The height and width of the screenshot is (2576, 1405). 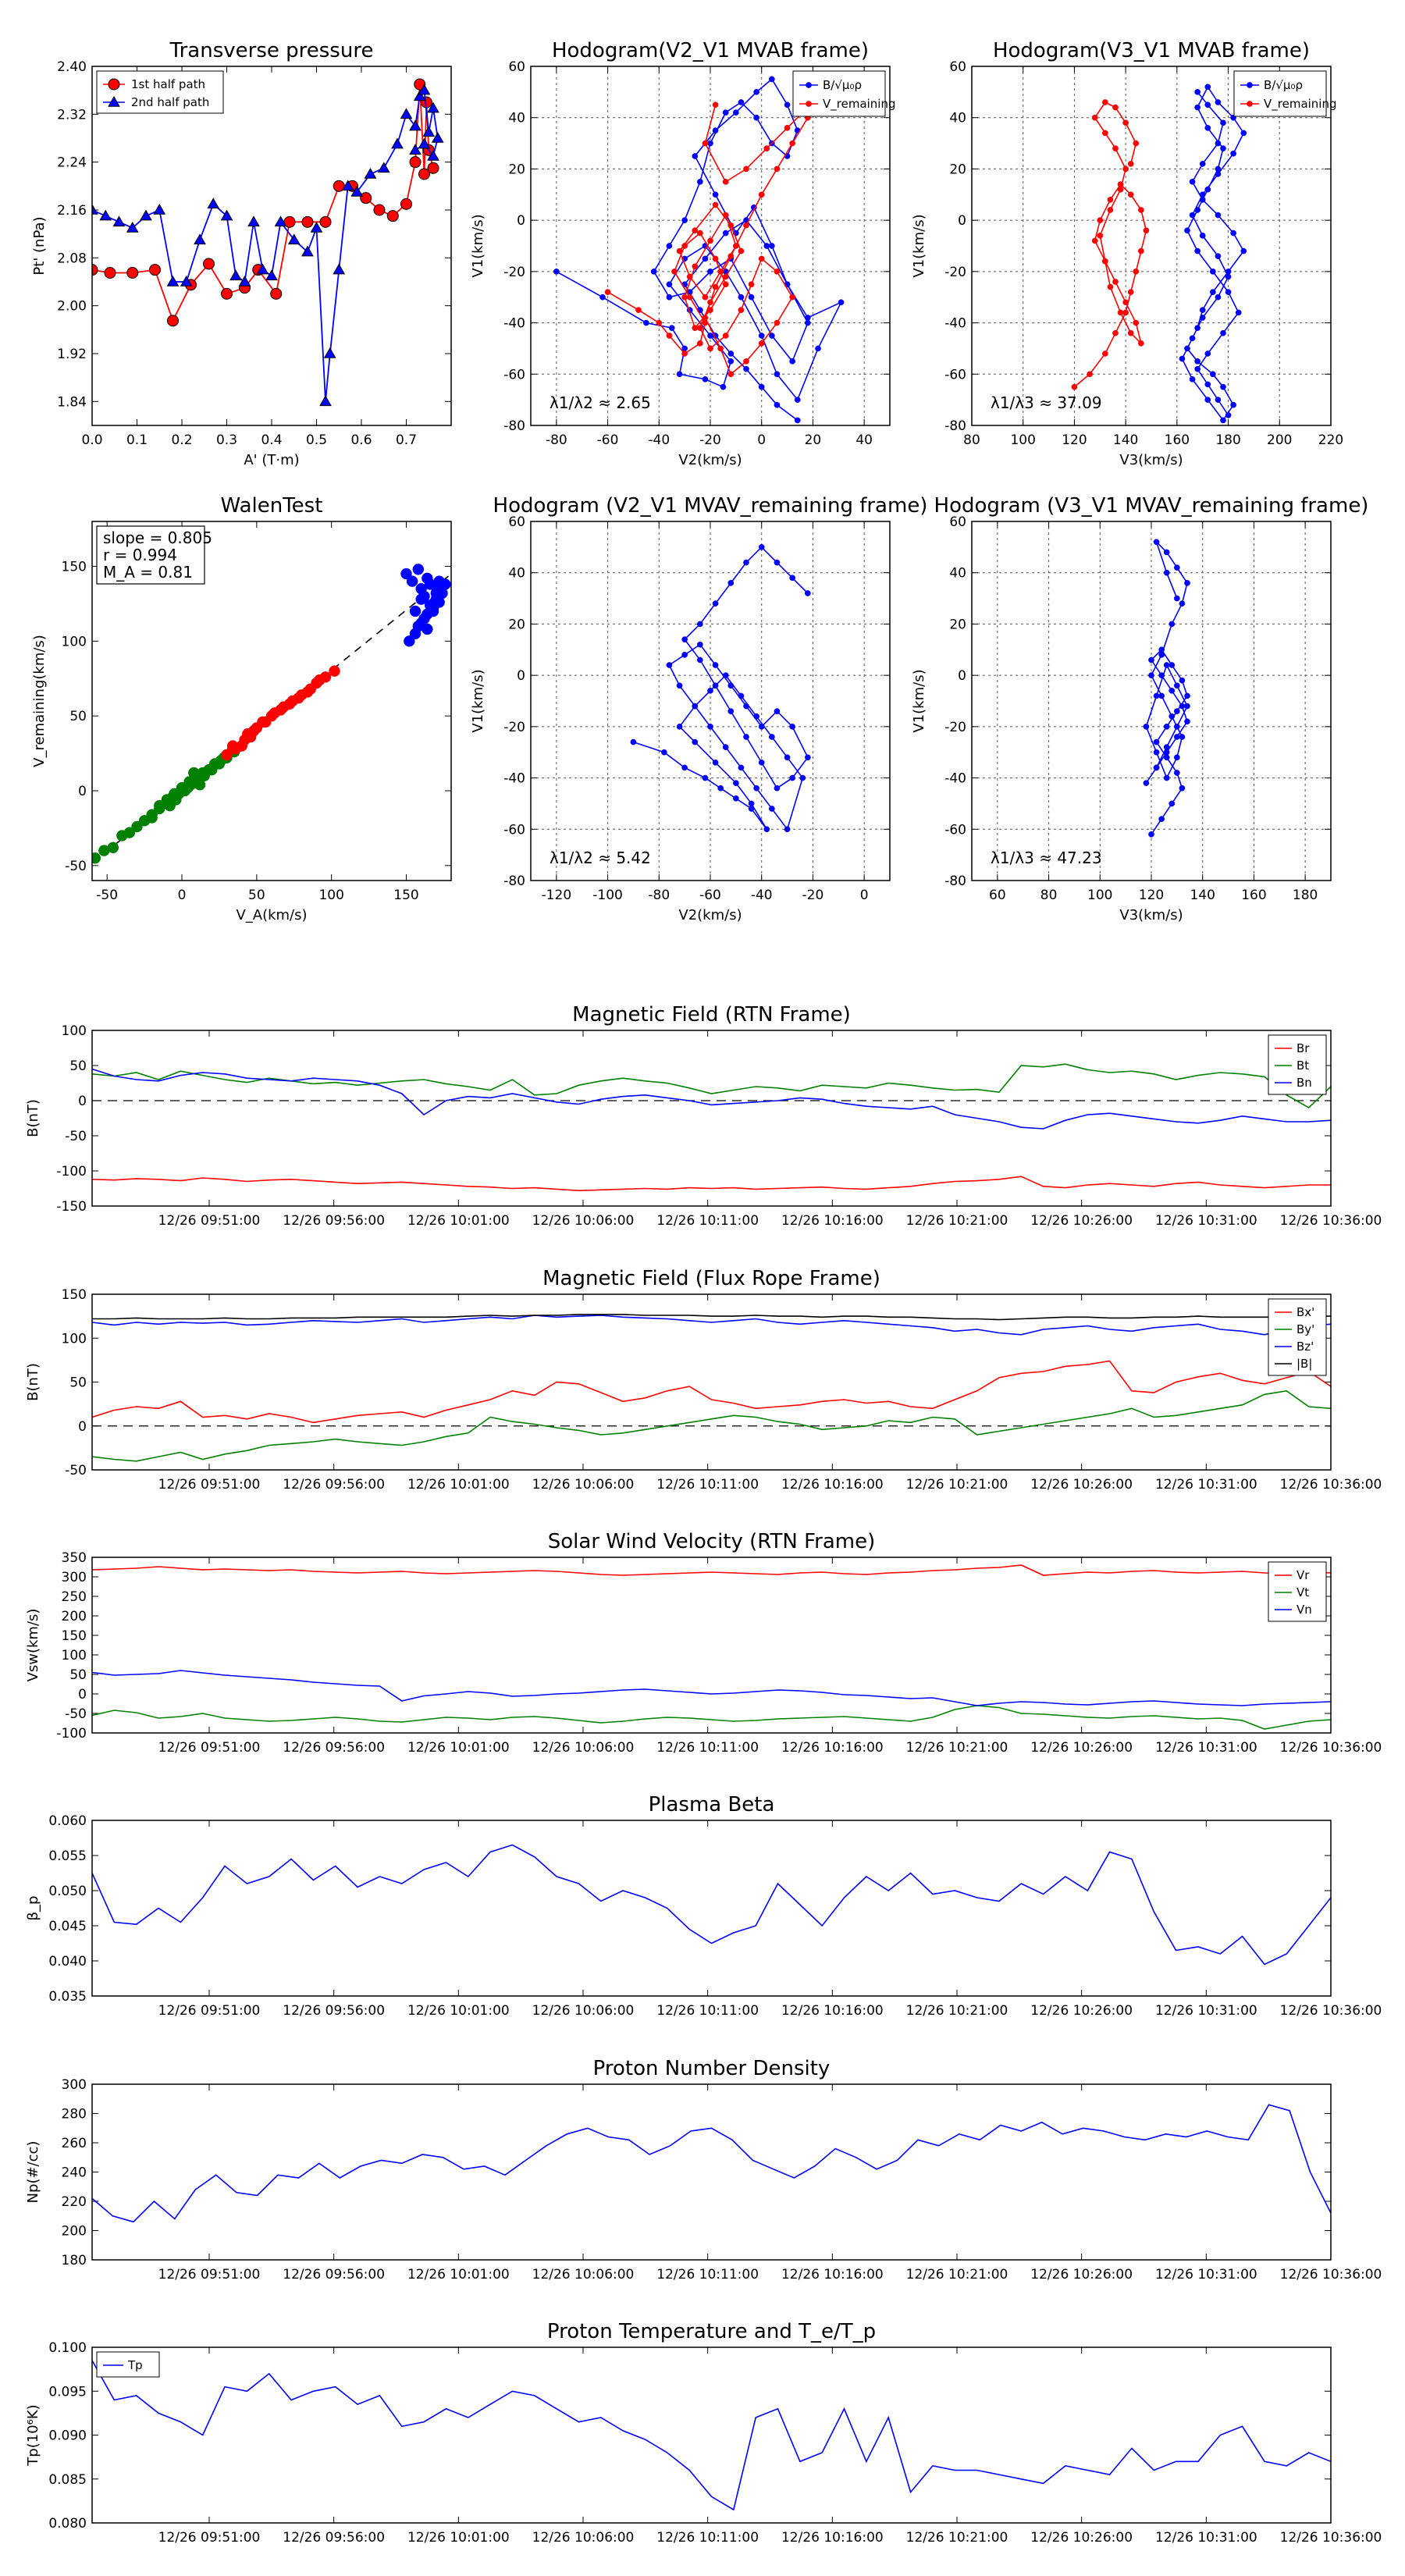 I want to click on y-tick-label: -80, so click(x=514, y=426).